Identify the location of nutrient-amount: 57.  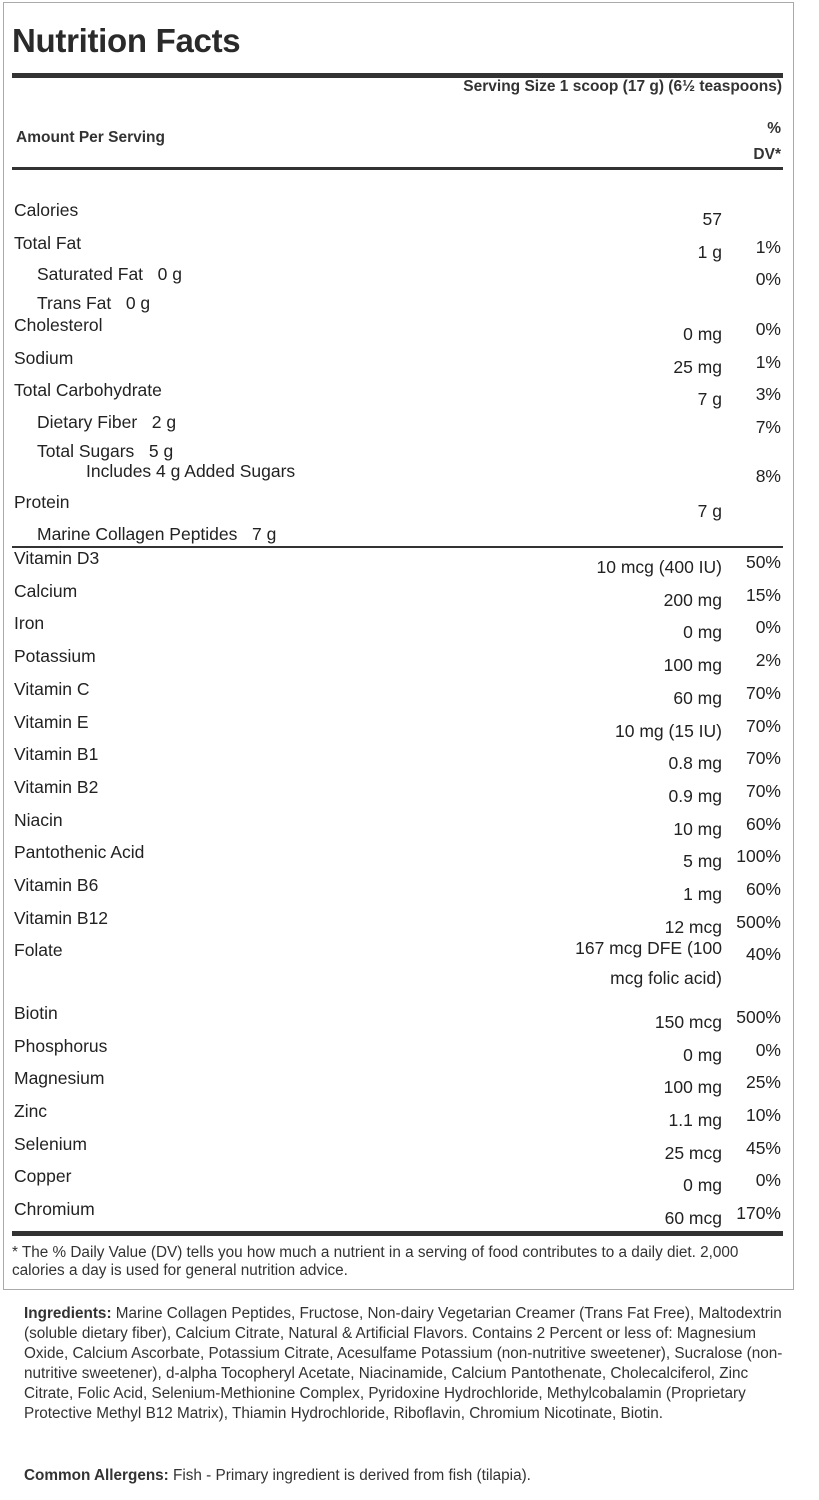
(712, 219).